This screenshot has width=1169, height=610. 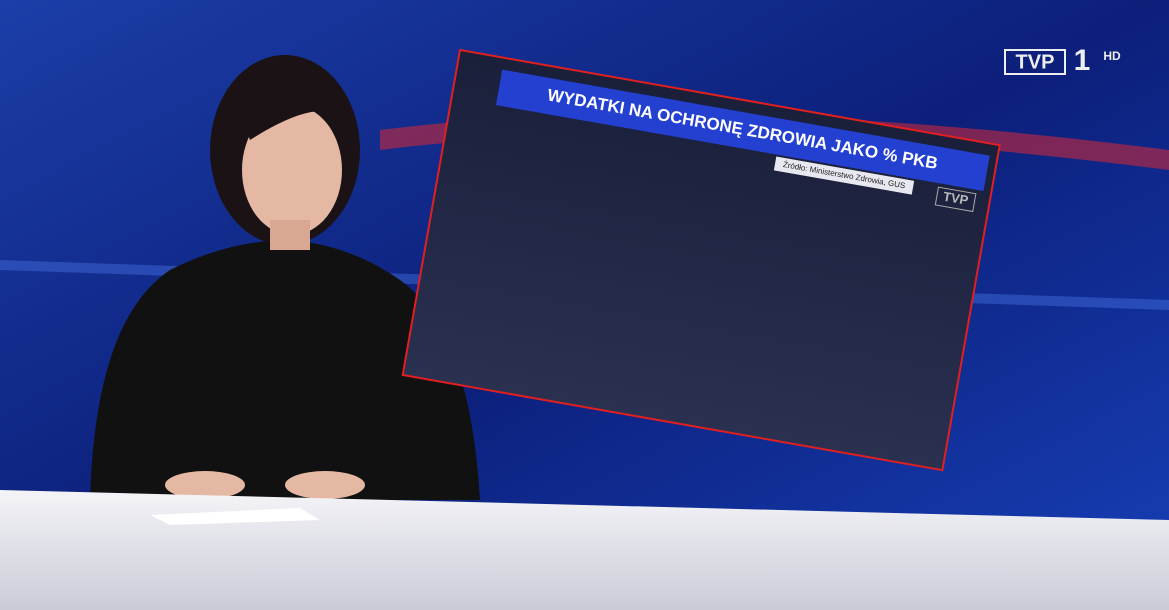 What do you see at coordinates (1112, 56) in the screenshot?
I see `logo-quality: HD` at bounding box center [1112, 56].